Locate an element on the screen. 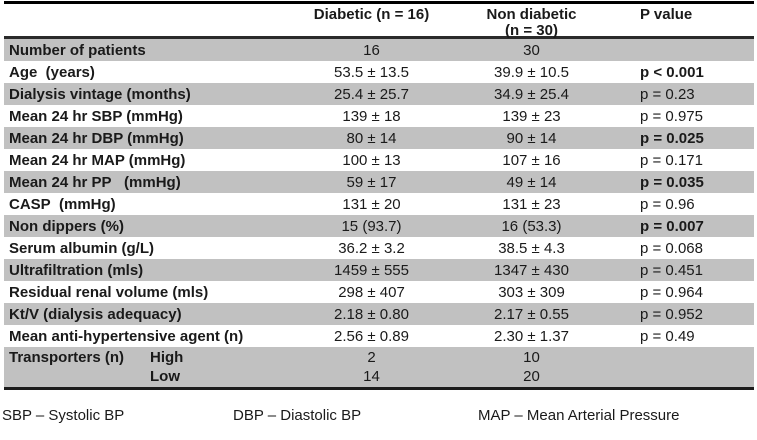 Image resolution: width=757 pixels, height=440 pixels. diabetic-value: 298 ± 407 is located at coordinates (371, 292).